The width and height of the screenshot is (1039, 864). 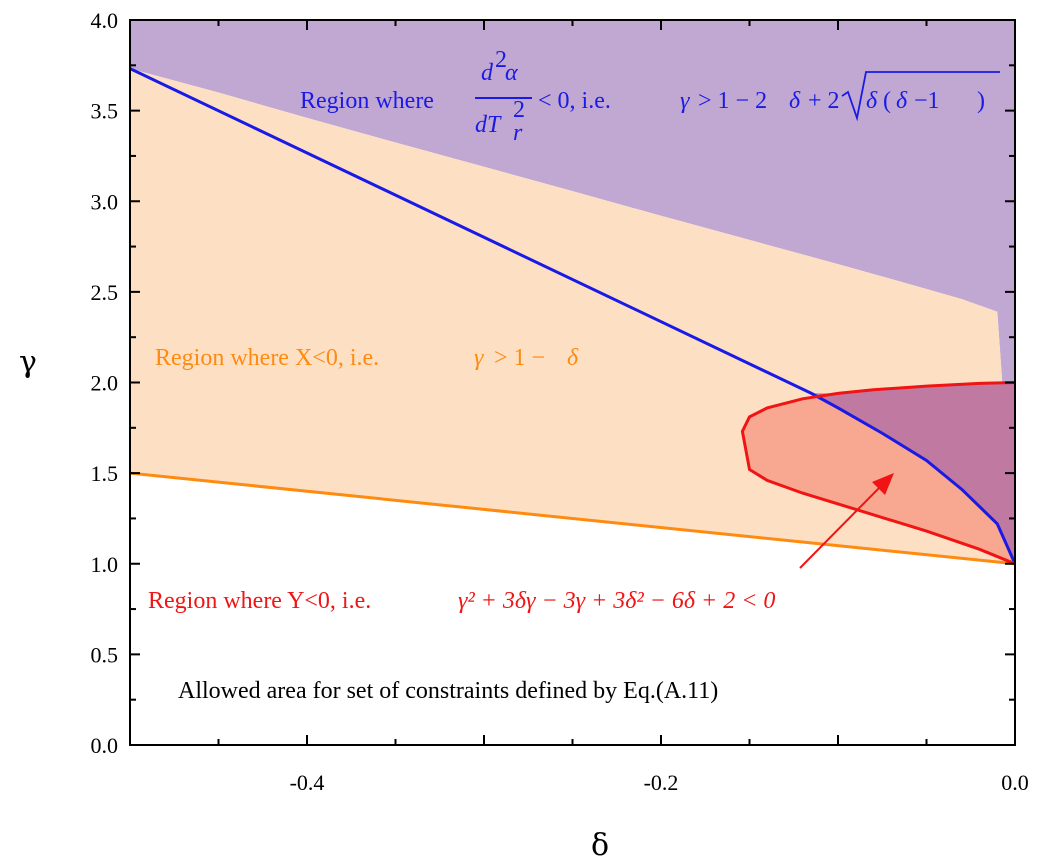 What do you see at coordinates (28, 362) in the screenshot?
I see `y-axis-title: γ` at bounding box center [28, 362].